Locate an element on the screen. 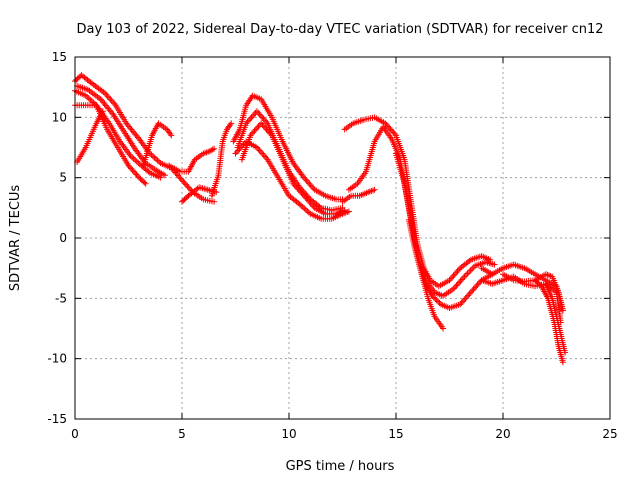 The image size is (640, 480). y-tick-label: -15 is located at coordinates (57, 419).